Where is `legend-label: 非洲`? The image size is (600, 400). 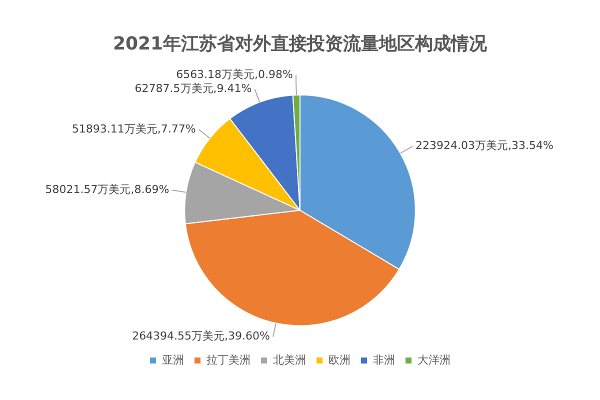 legend-label: 非洲 is located at coordinates (384, 359).